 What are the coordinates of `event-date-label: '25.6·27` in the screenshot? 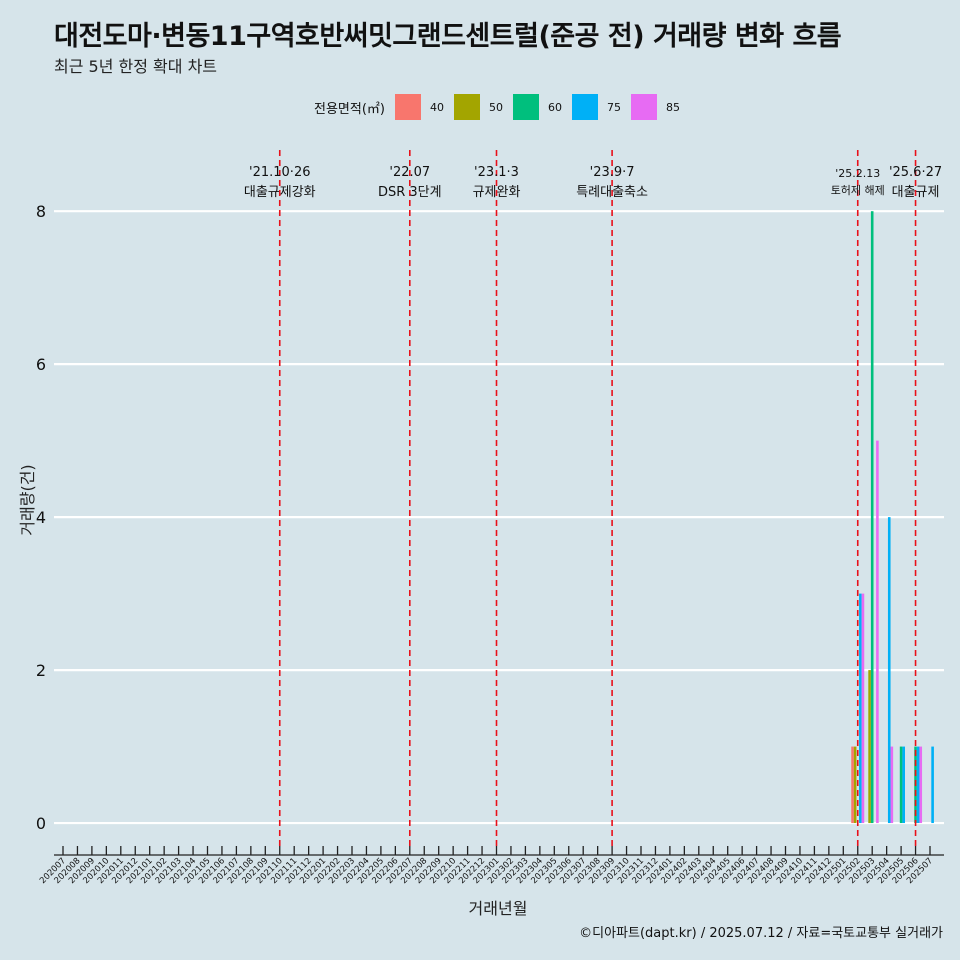 It's located at (915, 172).